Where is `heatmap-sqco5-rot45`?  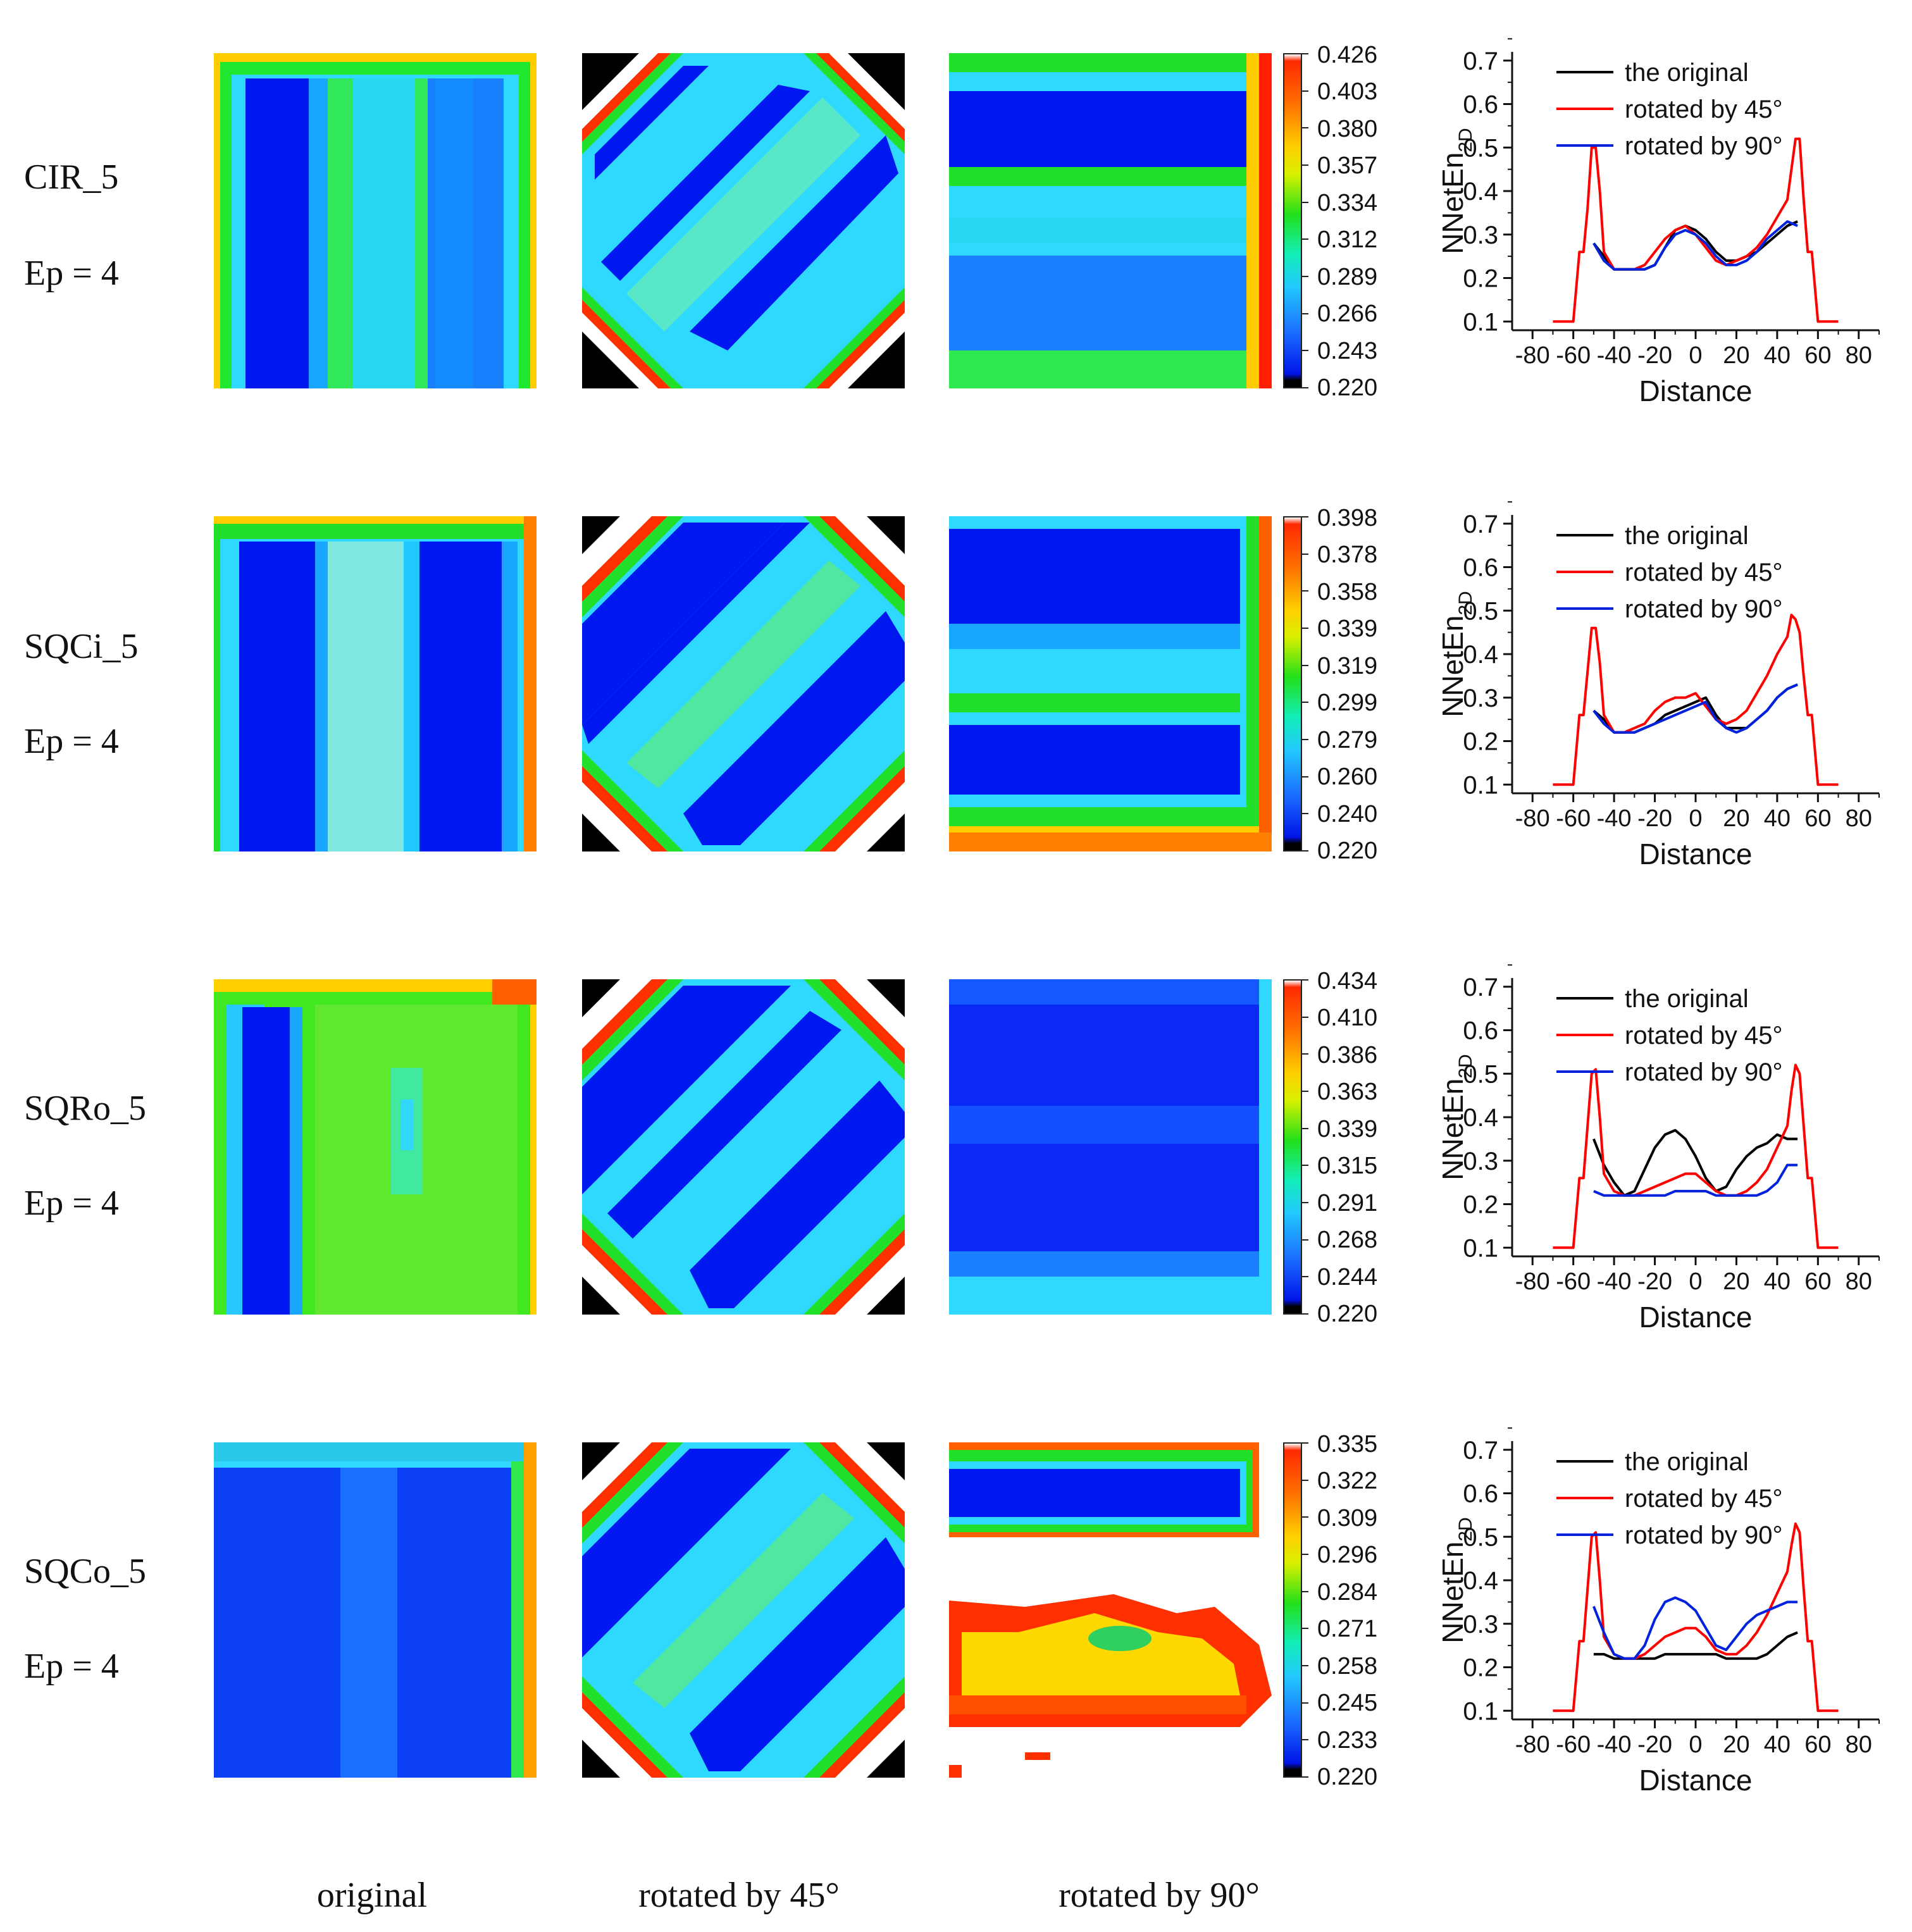
heatmap-sqco5-rot45 is located at coordinates (744, 1610).